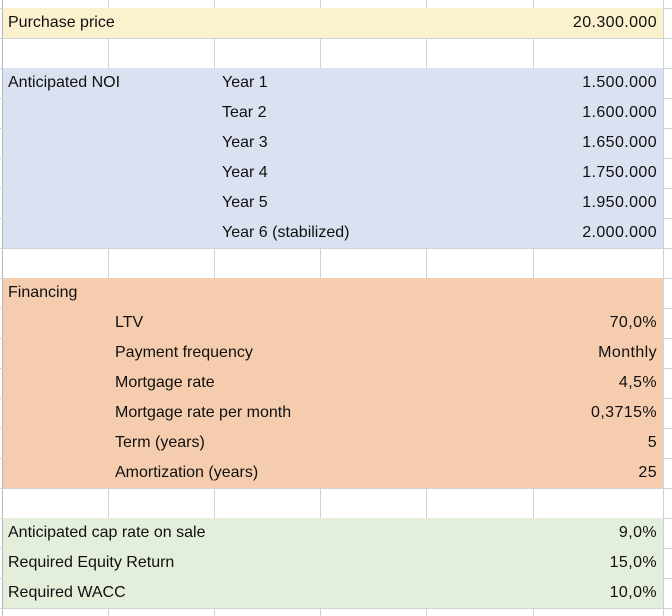 This screenshot has width=672, height=616. Describe the element at coordinates (245, 202) in the screenshot. I see `cell-label-year-5: Year 5` at that location.